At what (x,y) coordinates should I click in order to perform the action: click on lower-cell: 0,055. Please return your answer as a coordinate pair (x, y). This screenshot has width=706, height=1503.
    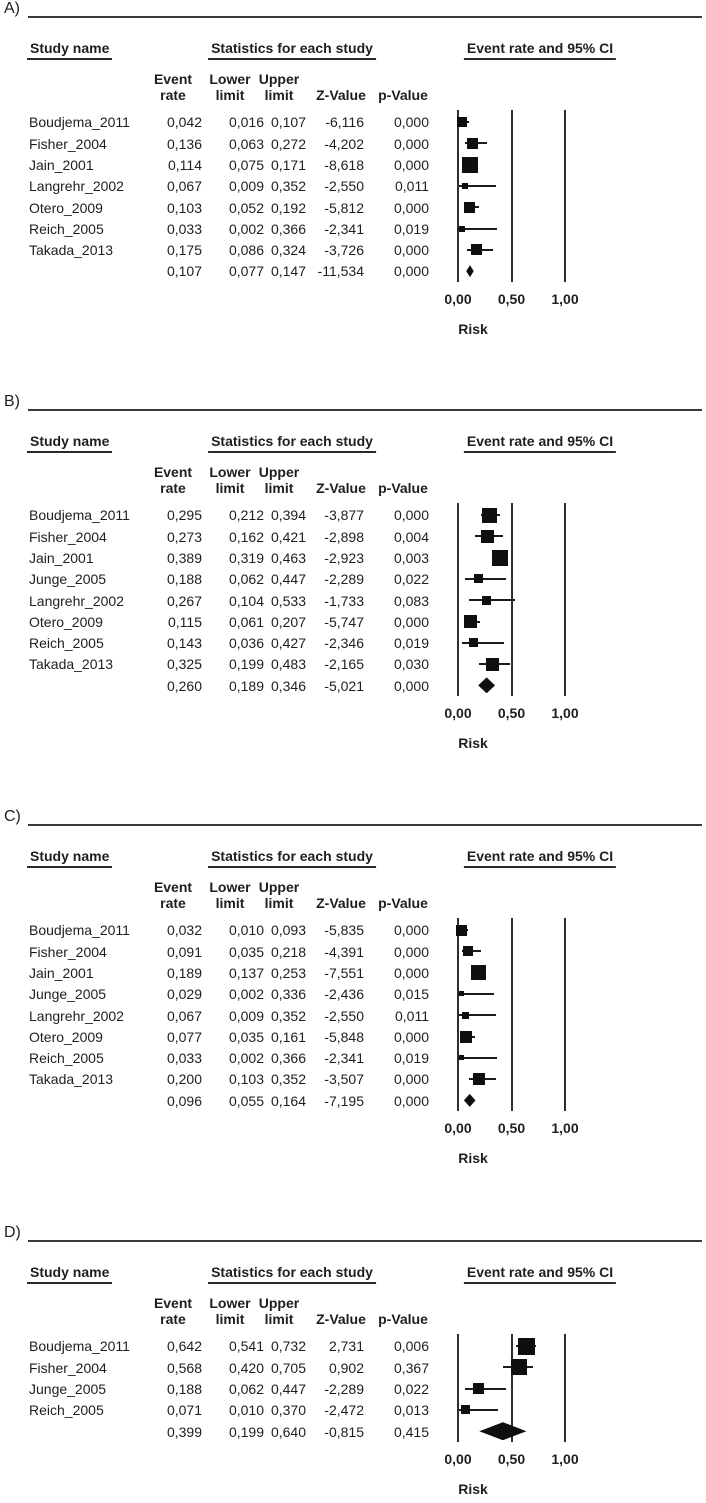
    Looking at the image, I should click on (246, 1100).